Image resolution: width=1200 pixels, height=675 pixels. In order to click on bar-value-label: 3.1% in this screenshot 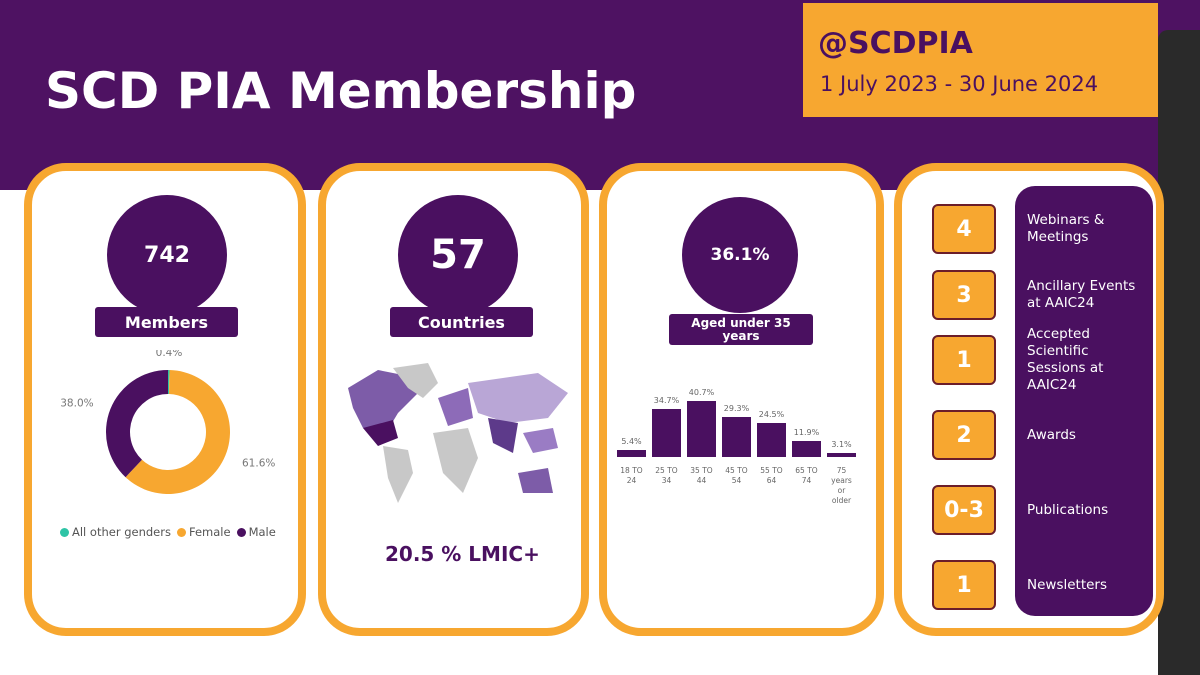, I will do `click(841, 444)`.